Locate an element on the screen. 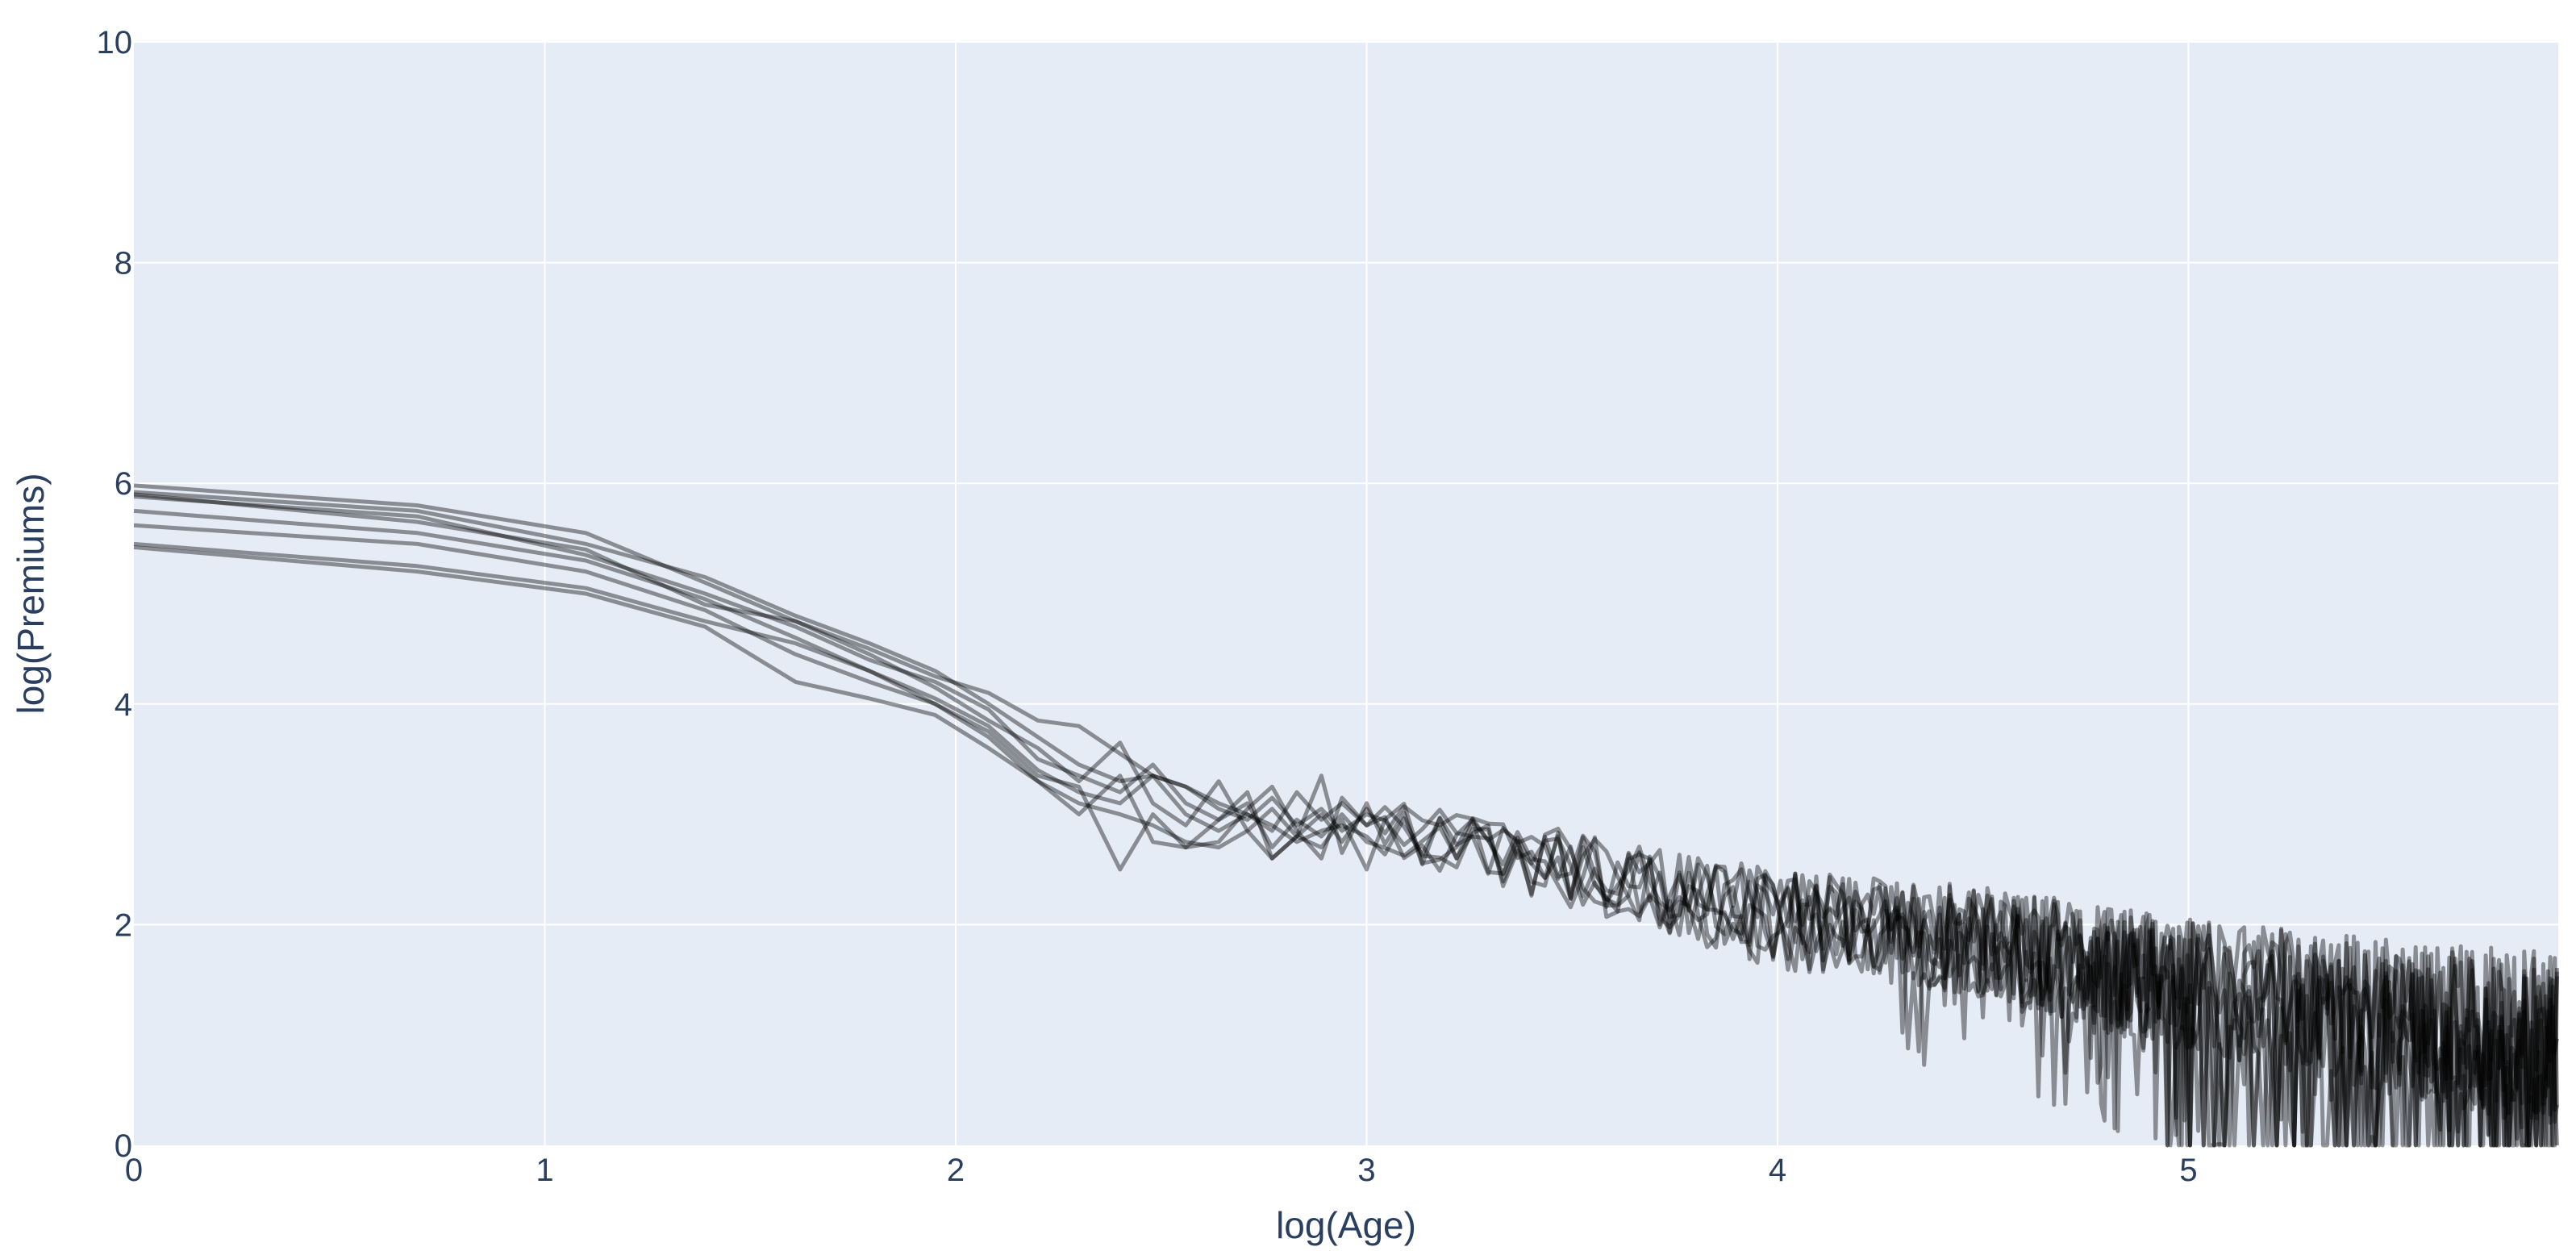 This screenshot has width=2576, height=1251. y-tick-label: 10 is located at coordinates (115, 43).